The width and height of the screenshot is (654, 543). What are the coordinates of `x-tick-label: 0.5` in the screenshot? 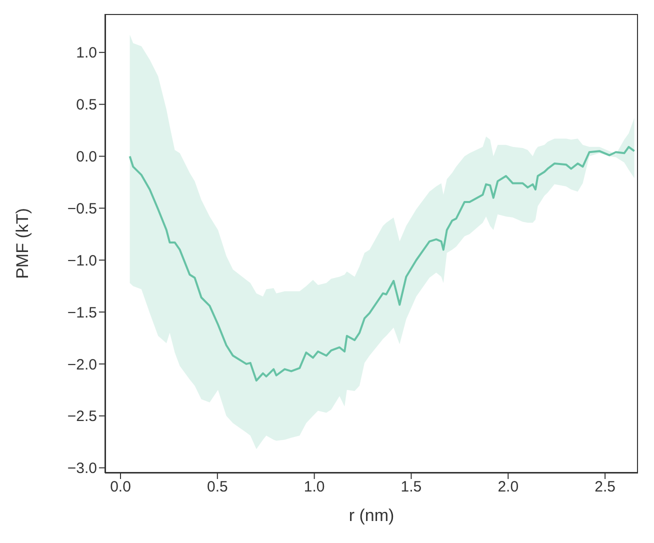 It's located at (217, 487).